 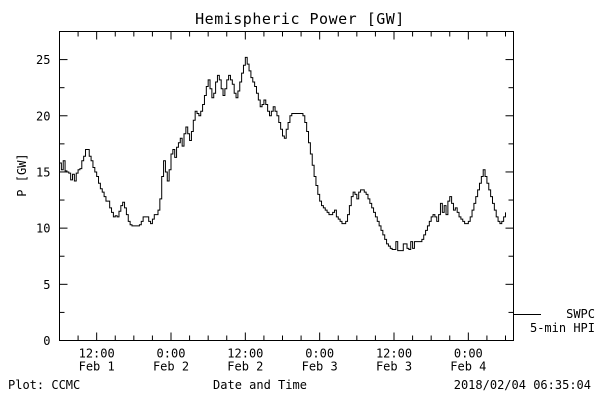 I want to click on y-tick-label: 20, so click(x=43, y=116).